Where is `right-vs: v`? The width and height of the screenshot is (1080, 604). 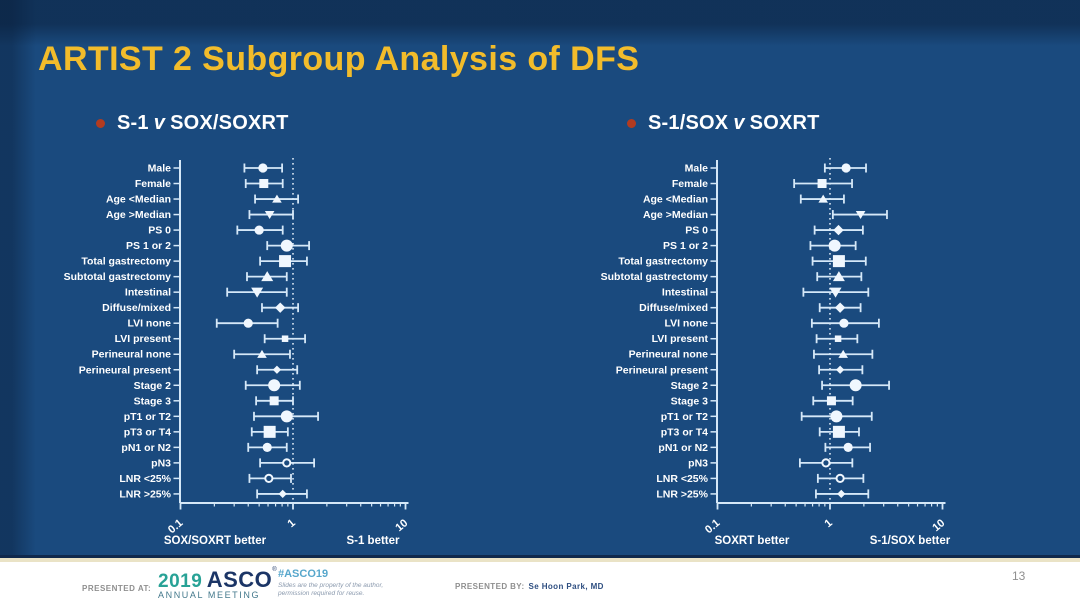 right-vs: v is located at coordinates (739, 123).